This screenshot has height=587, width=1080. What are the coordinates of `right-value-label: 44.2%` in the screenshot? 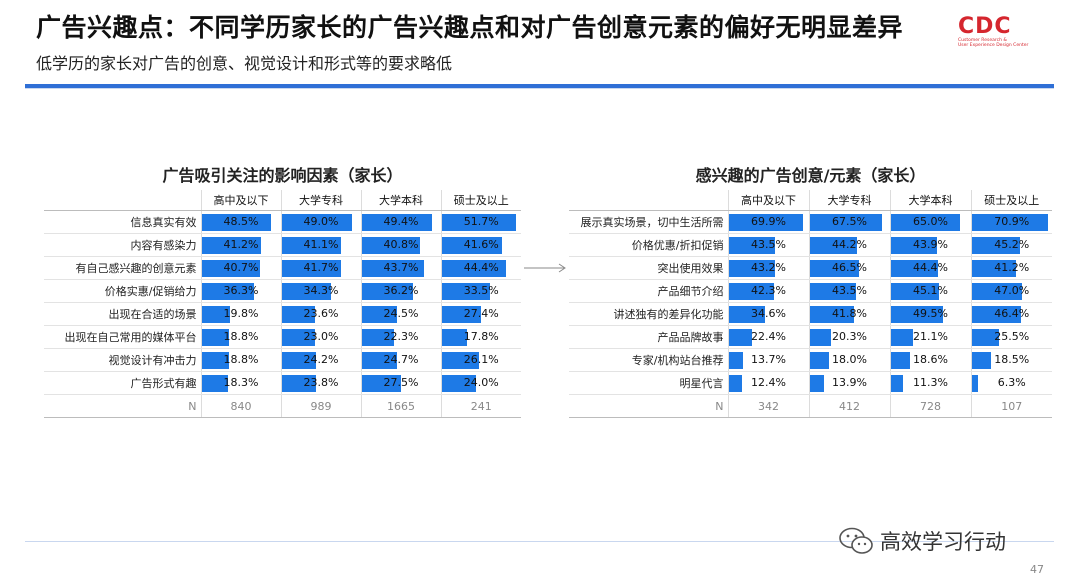 It's located at (849, 244).